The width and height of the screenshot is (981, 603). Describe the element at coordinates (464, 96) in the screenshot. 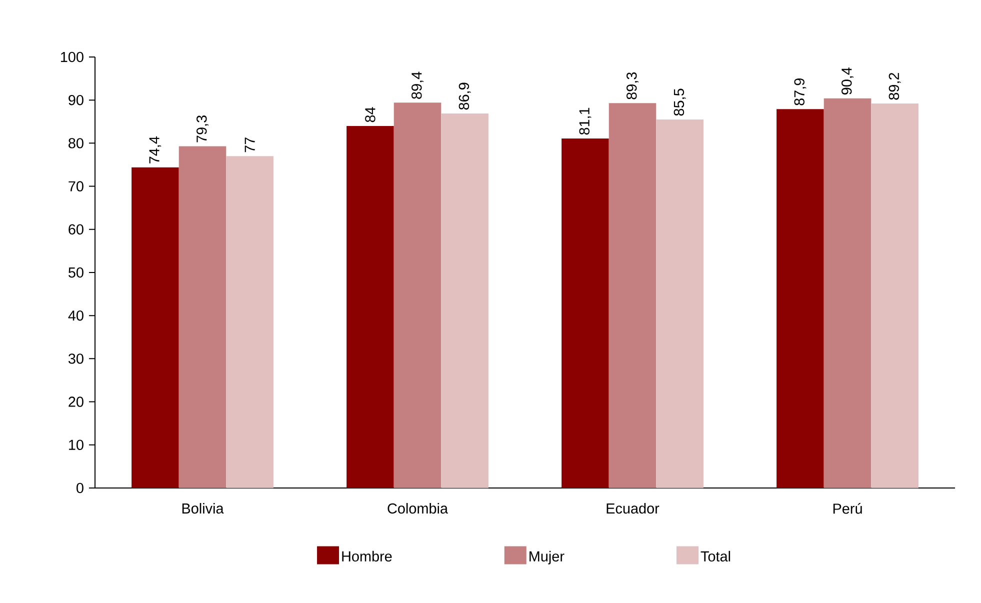

I see `data-label: 86,9` at that location.